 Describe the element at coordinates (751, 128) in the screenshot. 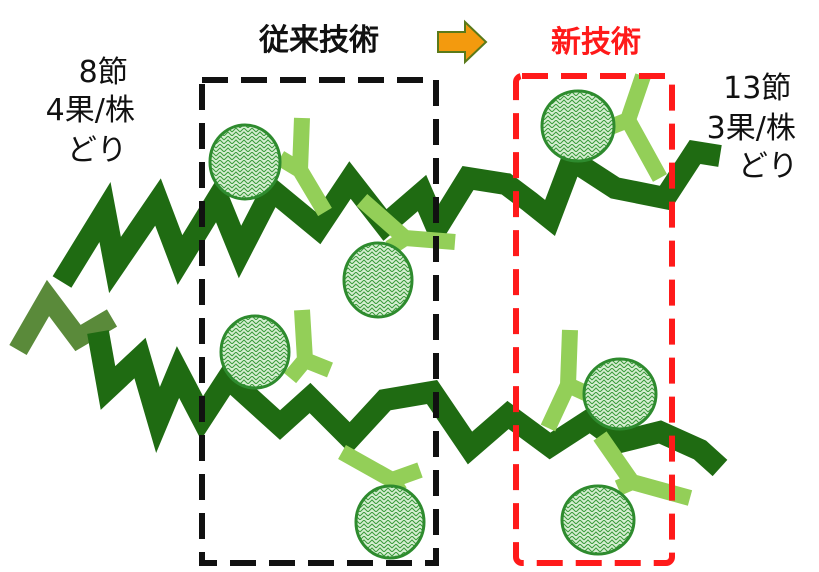

I see `right-note-fruits: 3果/株` at that location.